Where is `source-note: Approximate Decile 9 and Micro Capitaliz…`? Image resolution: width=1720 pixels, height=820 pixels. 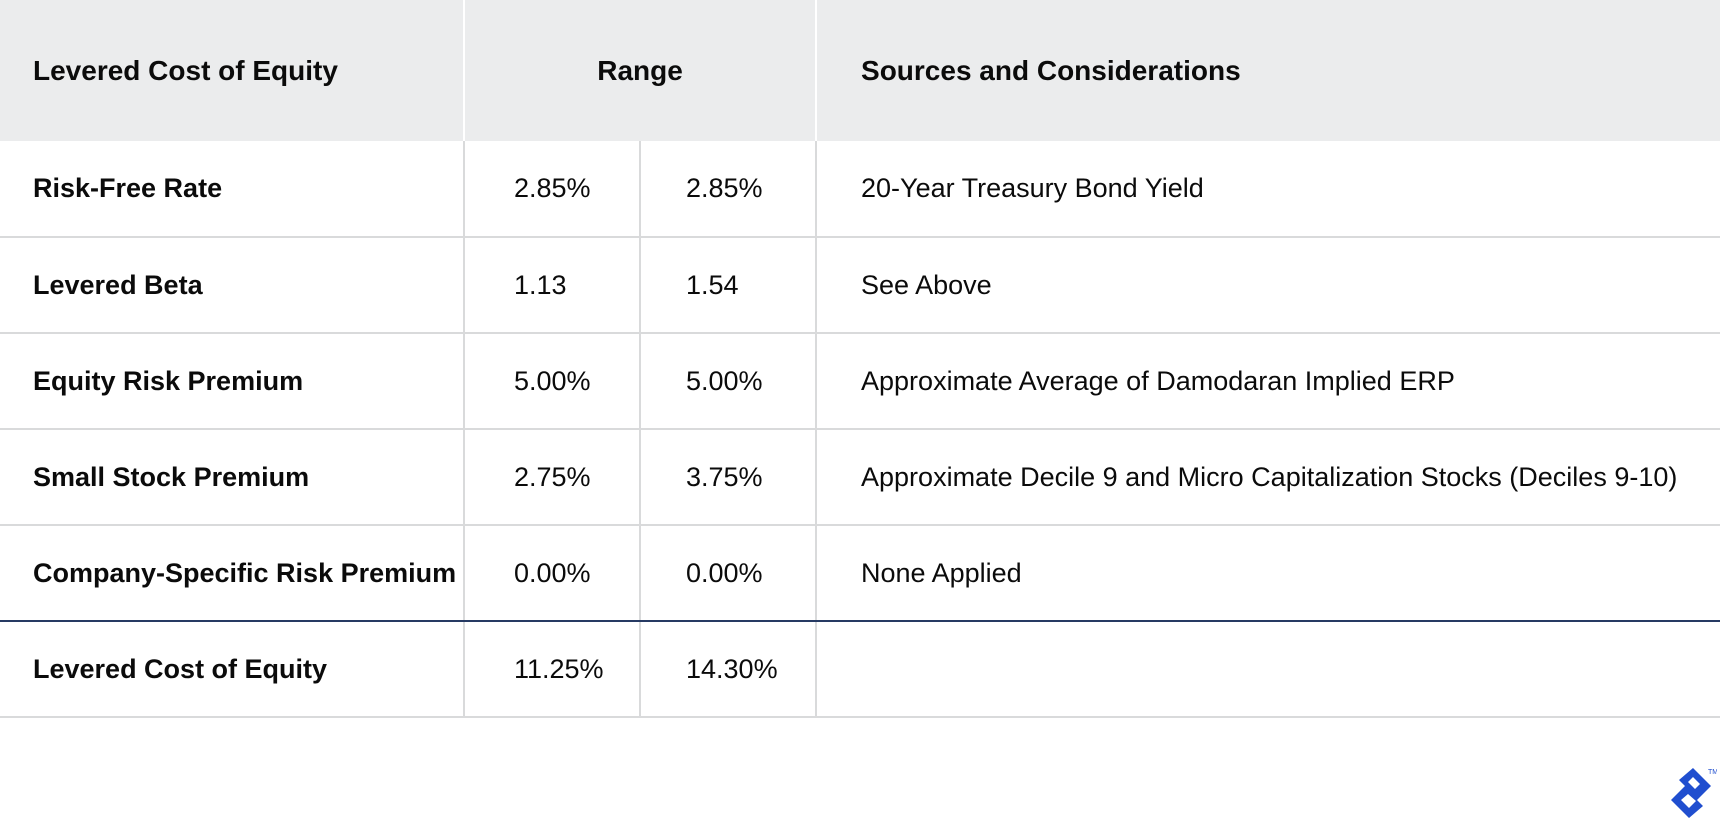 source-note: Approximate Decile 9 and Micro Capitaliz… is located at coordinates (1268, 477).